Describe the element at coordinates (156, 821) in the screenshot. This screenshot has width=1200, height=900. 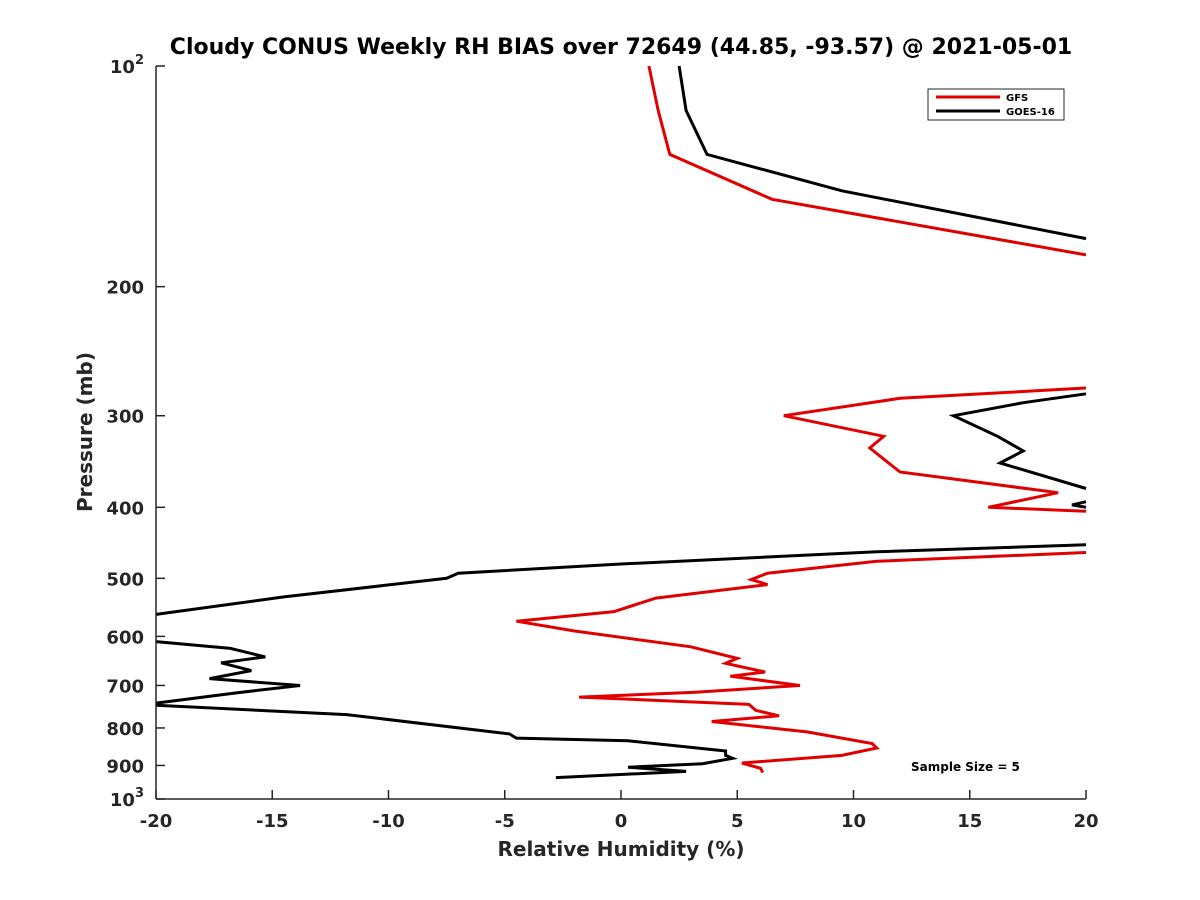
I see `x-tick-label: -20` at that location.